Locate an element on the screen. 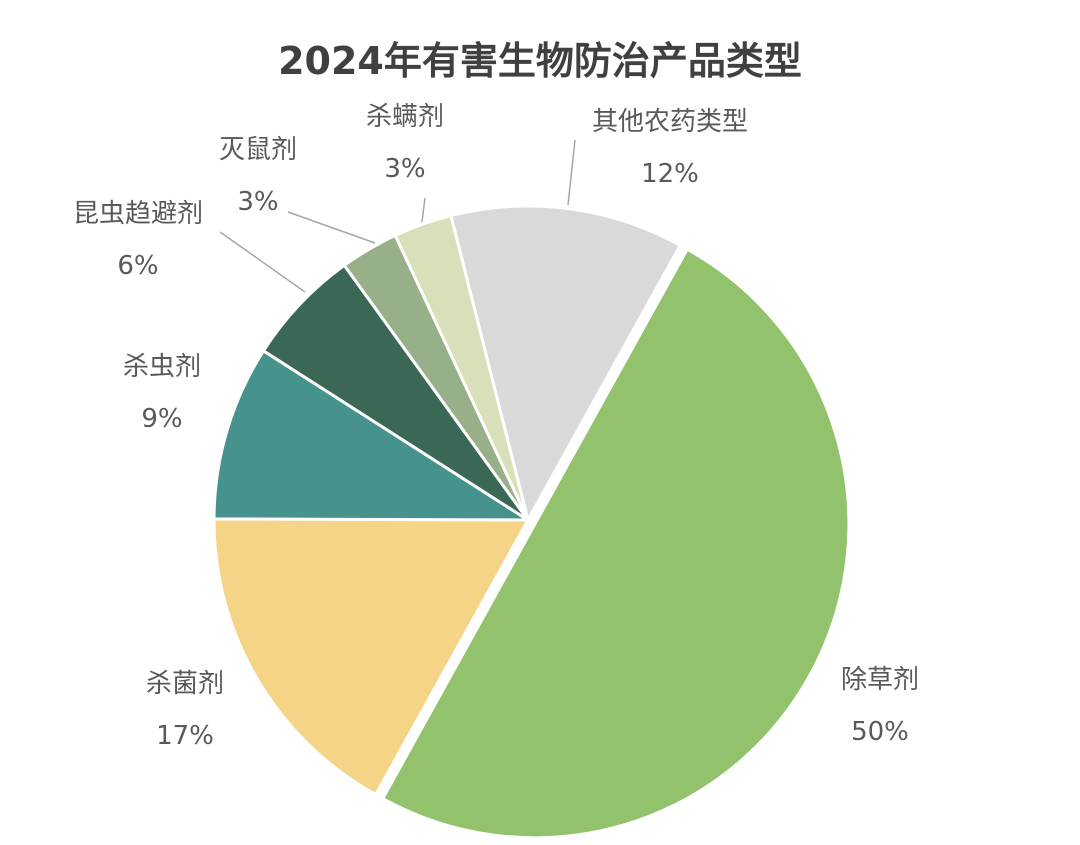 The image size is (1080, 845). slice-value-1: 17% is located at coordinates (185, 736).